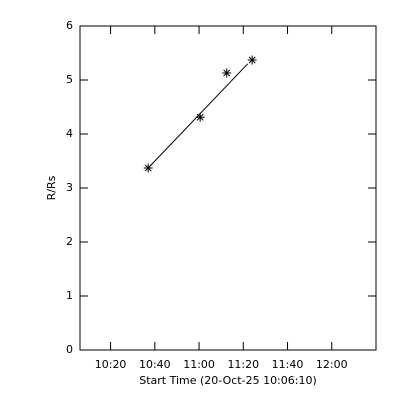 Image resolution: width=400 pixels, height=400 pixels. I want to click on y-tick-label: 3, so click(69, 187).